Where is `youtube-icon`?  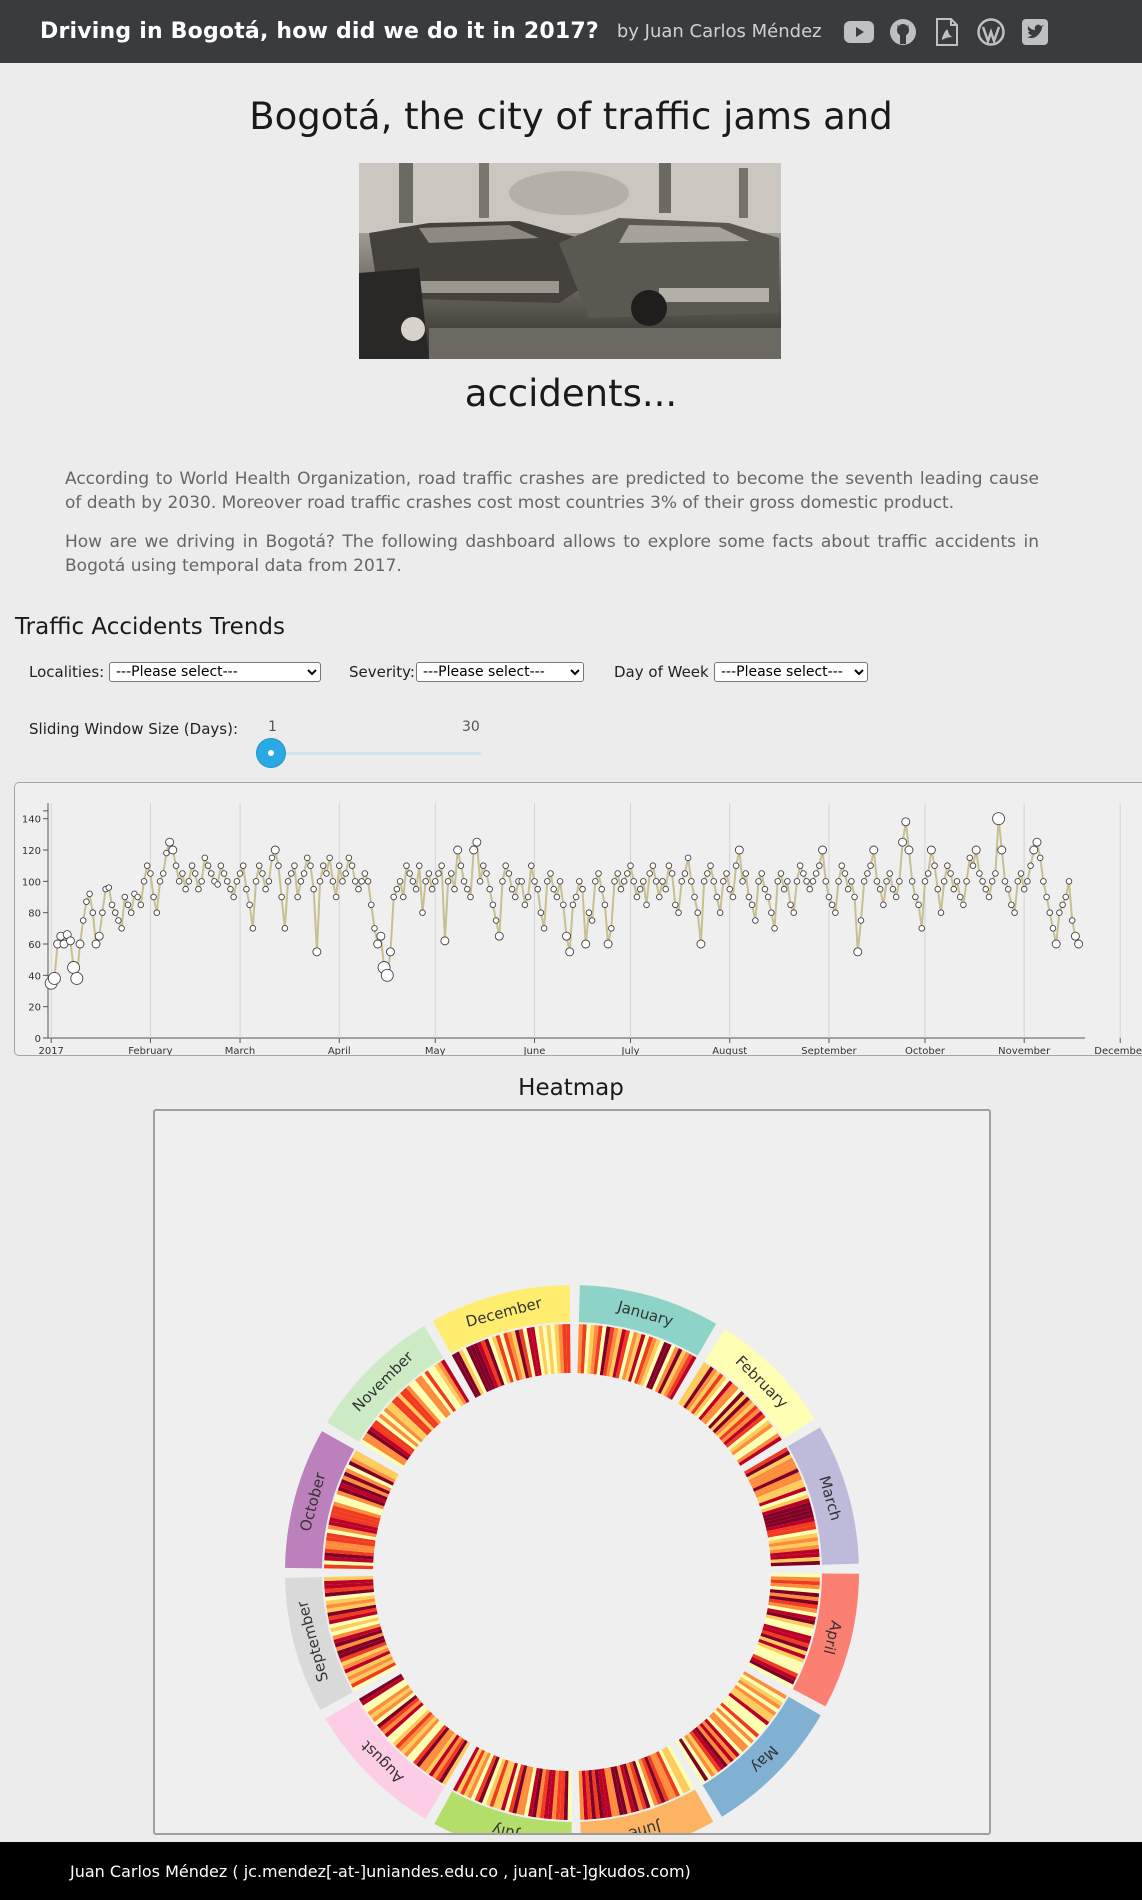 youtube-icon is located at coordinates (858, 32).